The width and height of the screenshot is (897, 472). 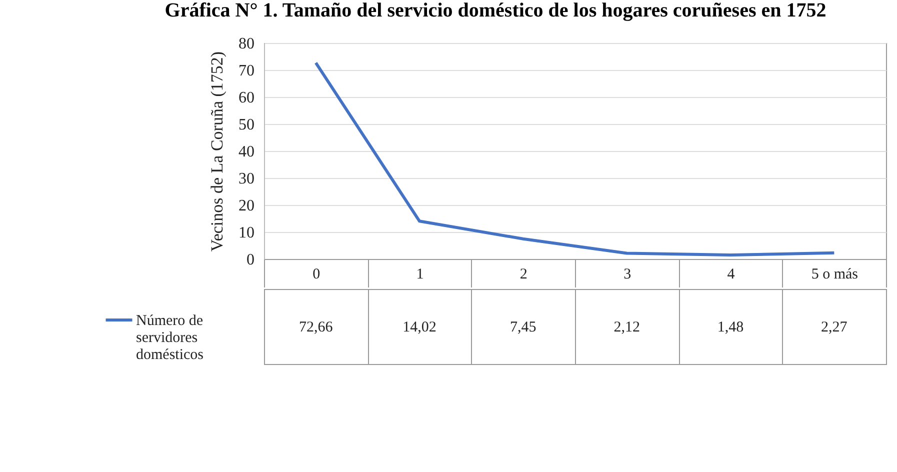 What do you see at coordinates (628, 274) in the screenshot?
I see `x-tick-label: 3` at bounding box center [628, 274].